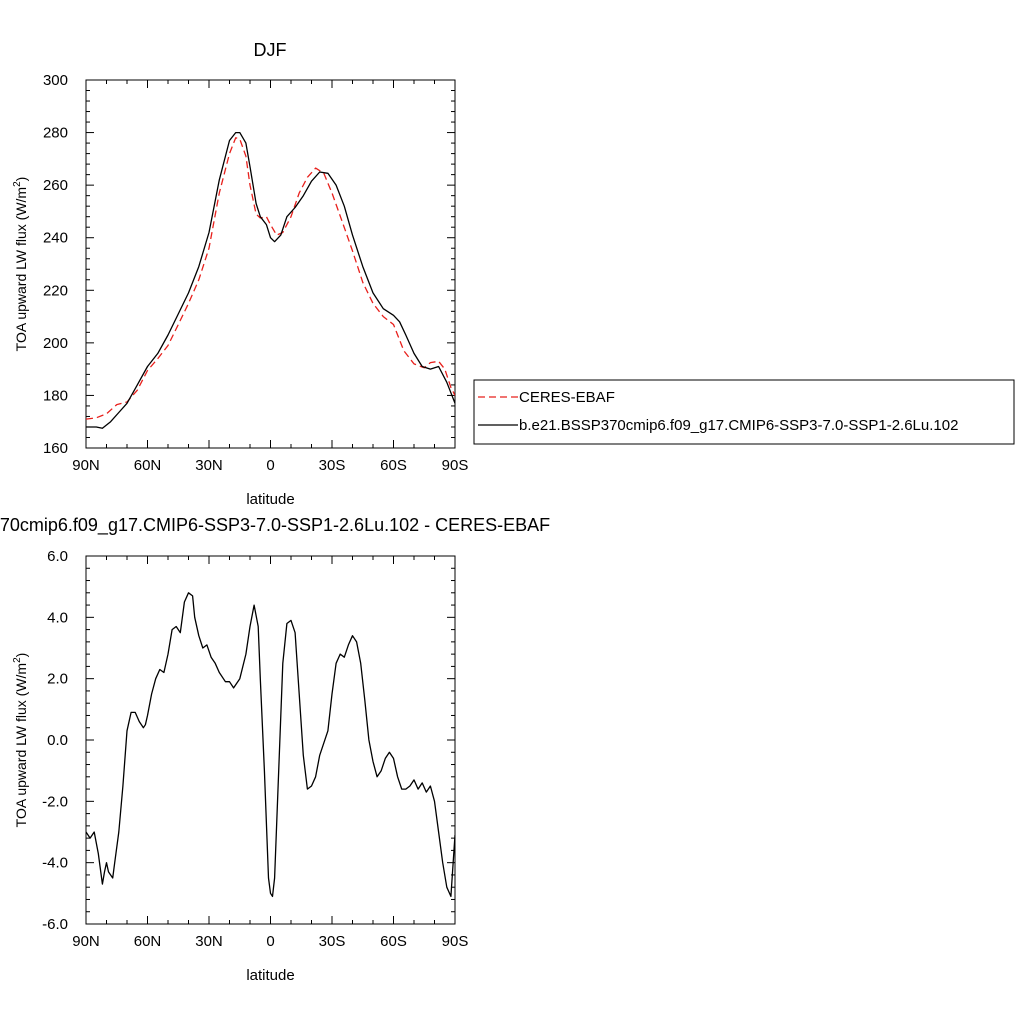 This screenshot has height=1024, width=1024. What do you see at coordinates (55, 395) in the screenshot?
I see `y-tick-label: 180` at bounding box center [55, 395].